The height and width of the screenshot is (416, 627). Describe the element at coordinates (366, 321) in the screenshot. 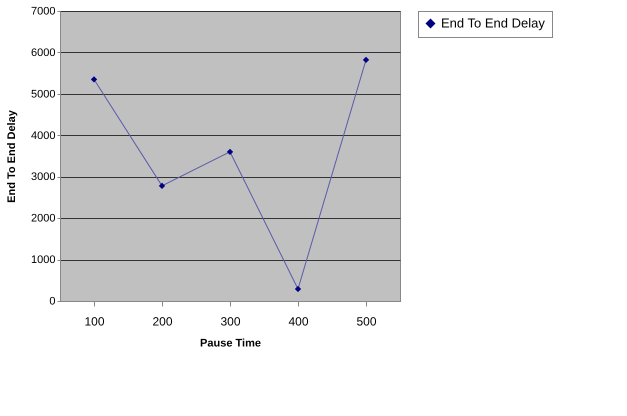

I see `x-tick-label: 500` at that location.